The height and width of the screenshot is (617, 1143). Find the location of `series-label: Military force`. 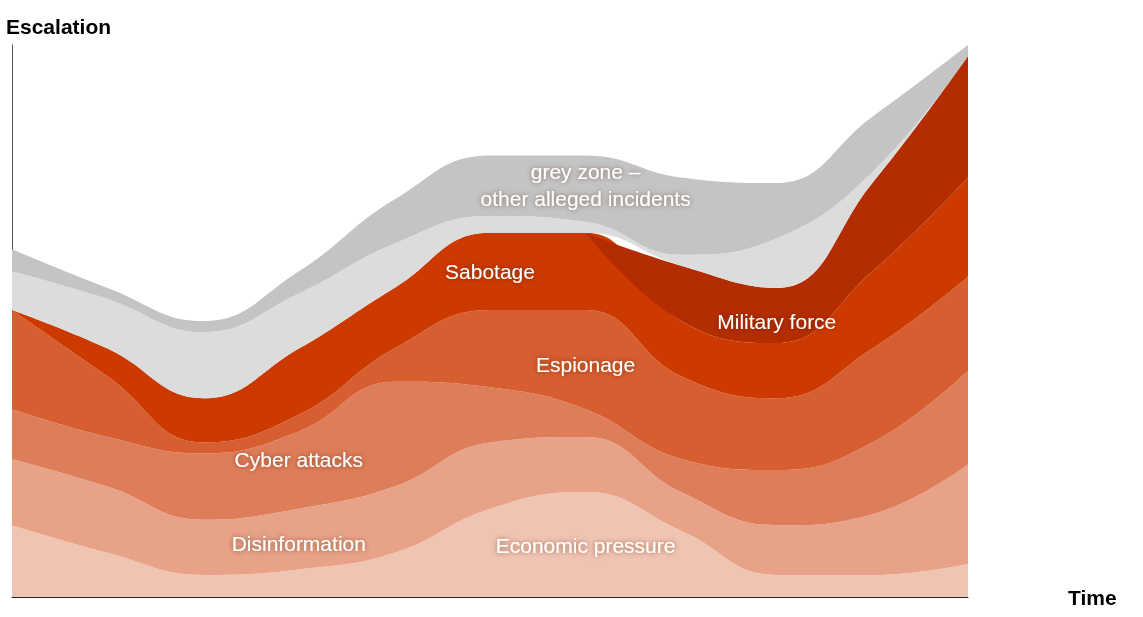

series-label: Military force is located at coordinates (777, 322).